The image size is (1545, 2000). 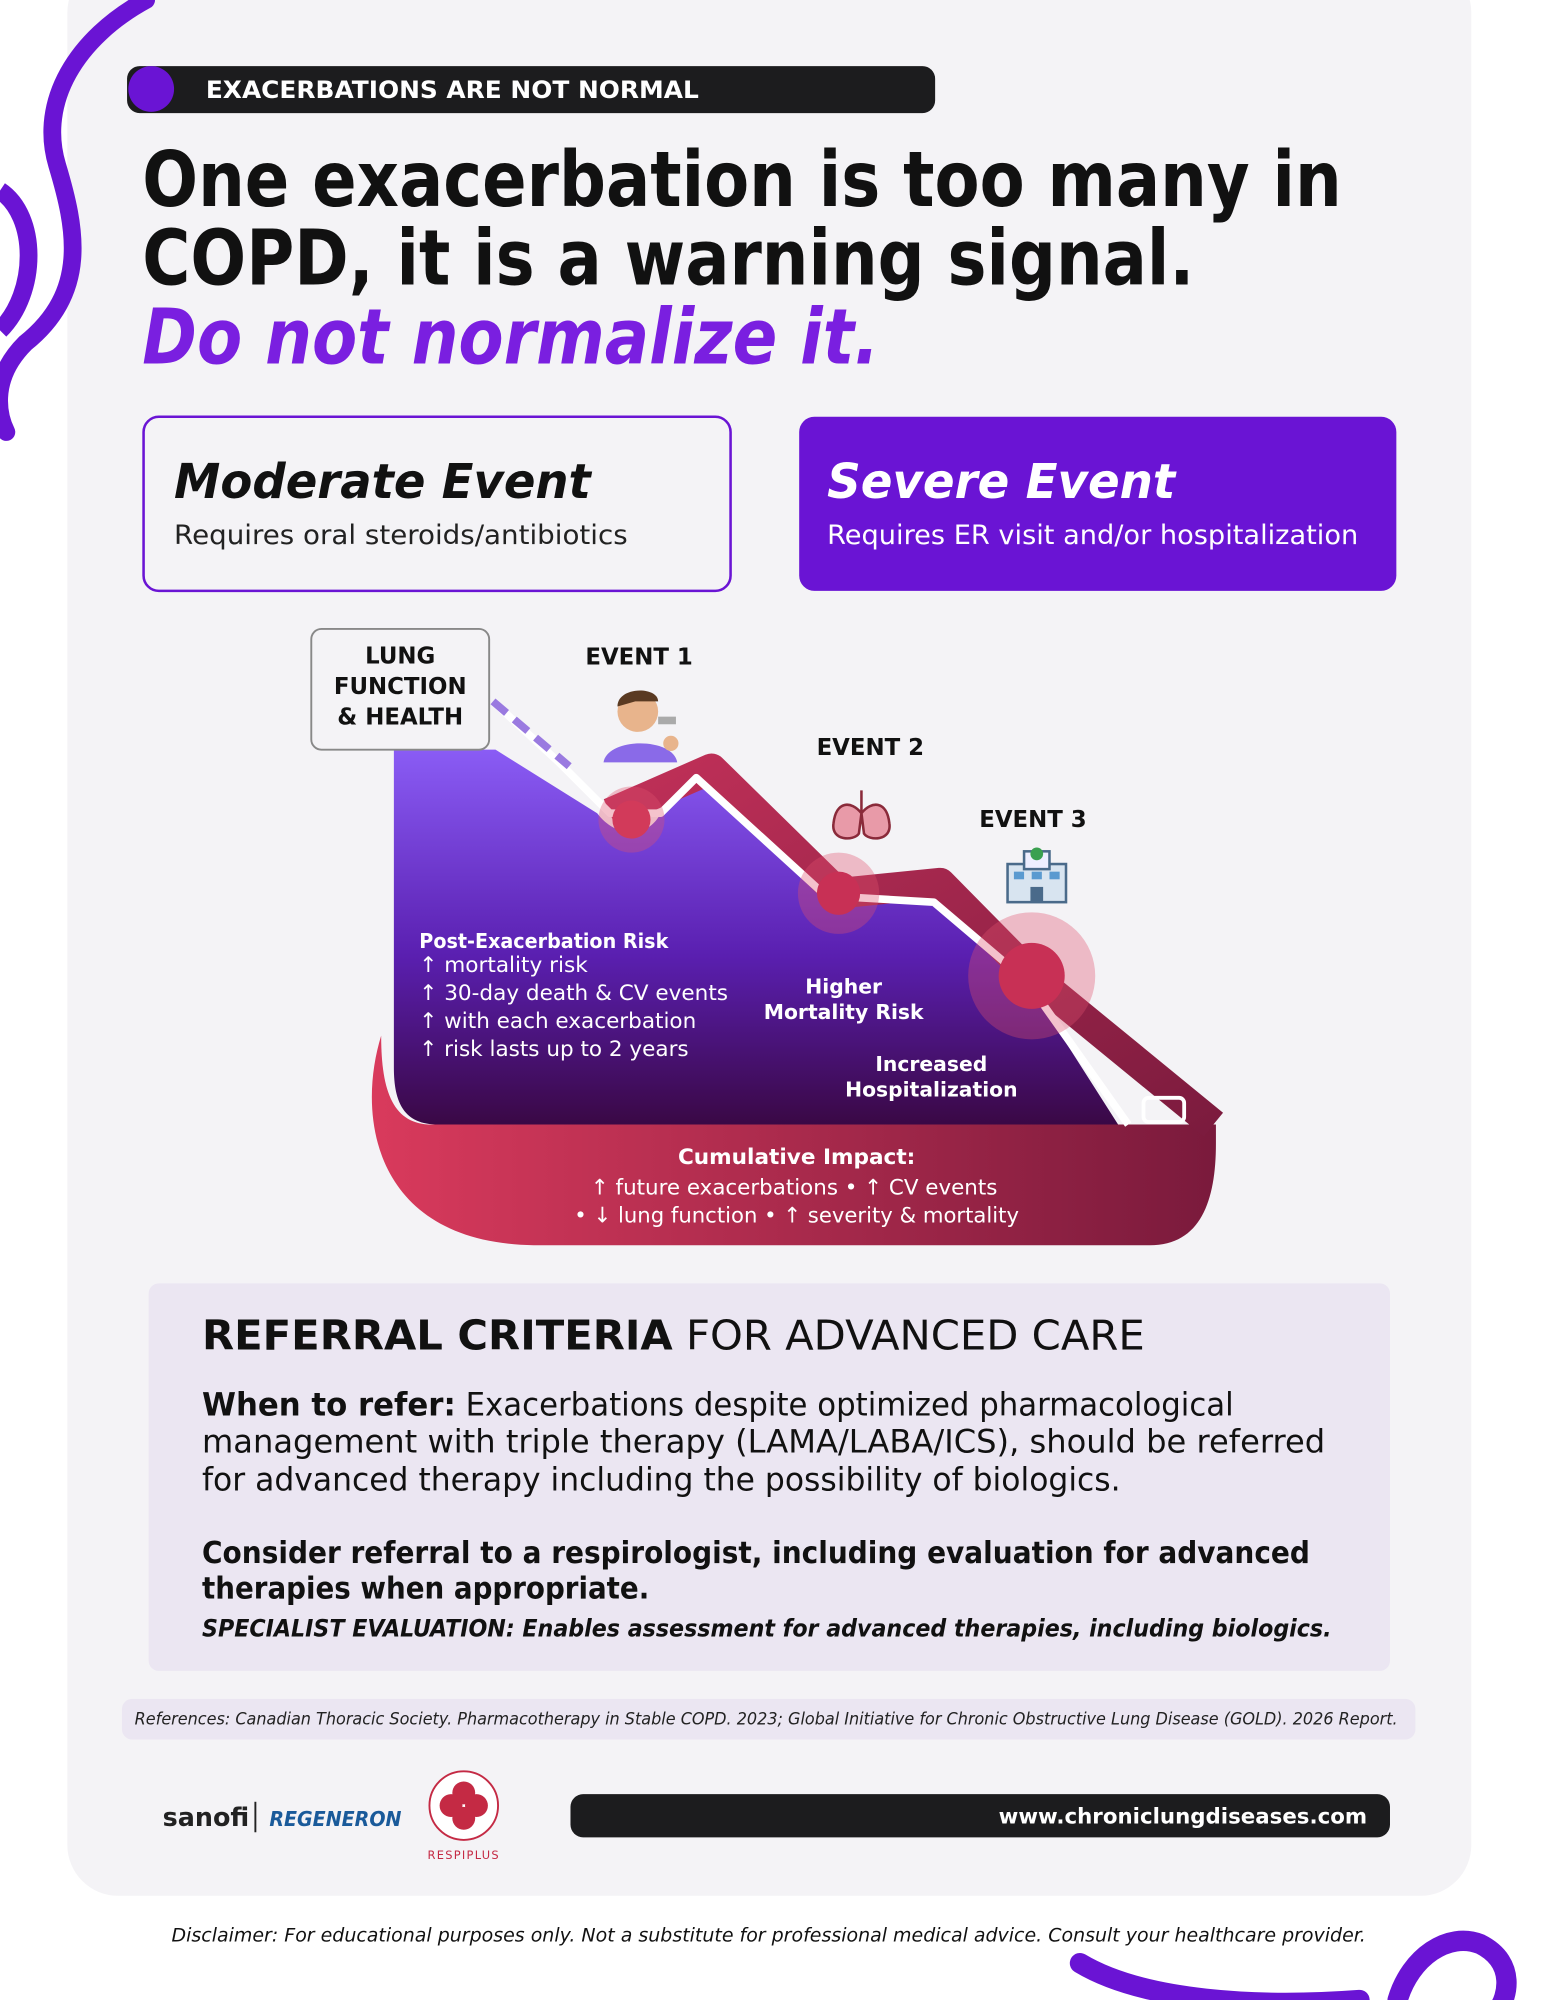 What do you see at coordinates (1037, 875) in the screenshot?
I see `hospital-icon` at bounding box center [1037, 875].